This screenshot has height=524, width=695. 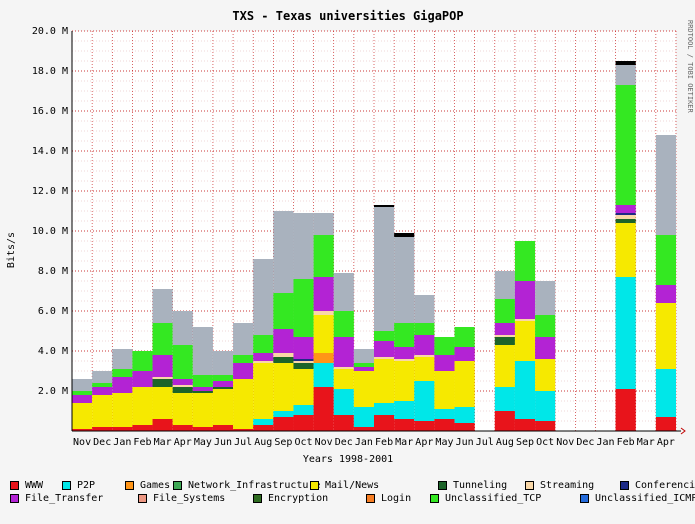 I want to click on legend-label: WWW, so click(x=34, y=485).